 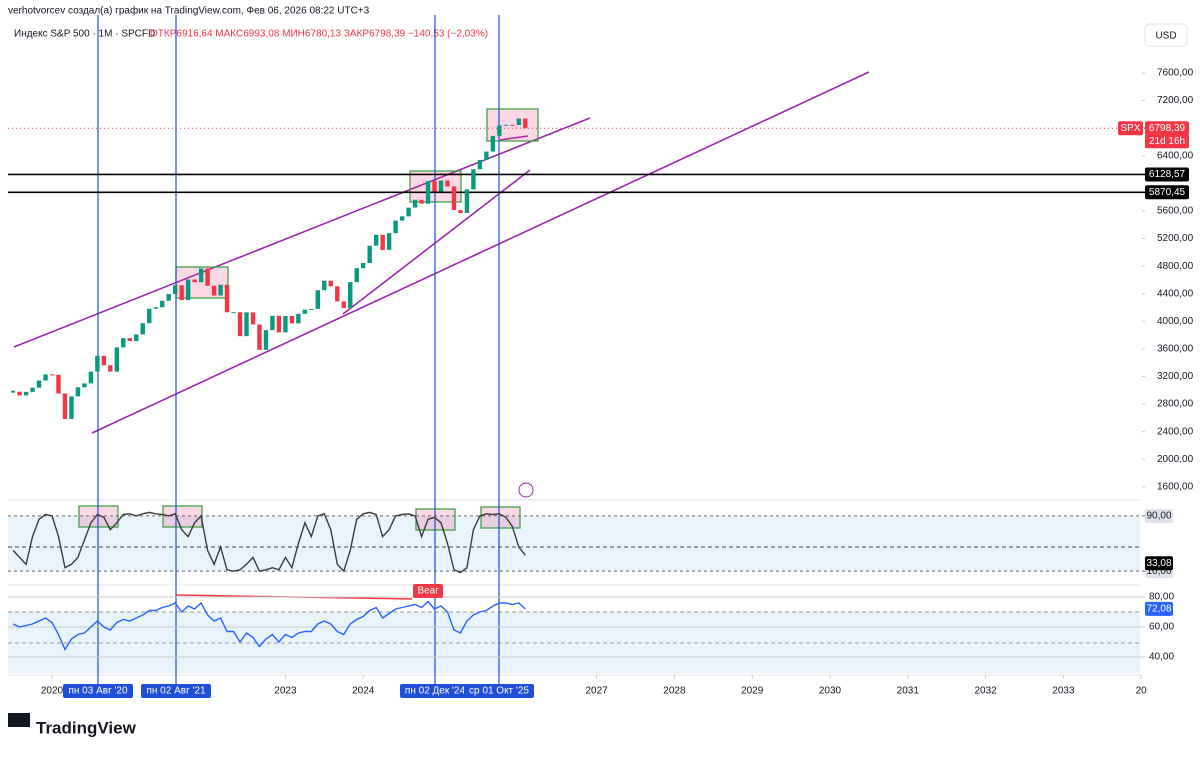 What do you see at coordinates (19, 720) in the screenshot?
I see `logo-icon` at bounding box center [19, 720].